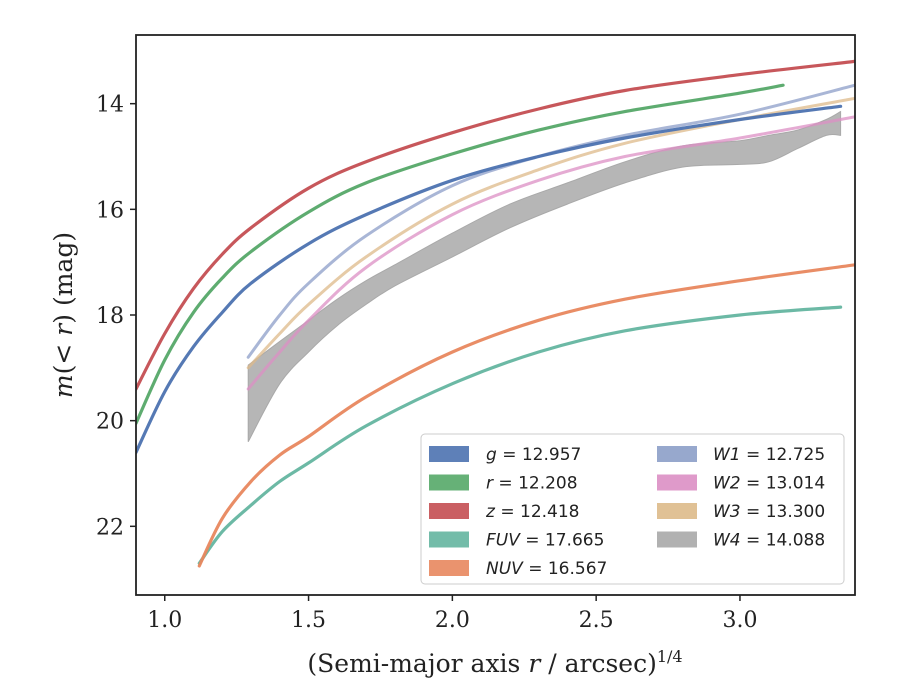 This screenshot has width=900, height=700. Describe the element at coordinates (769, 455) in the screenshot. I see `legend-label-w1: W1 = 12.725` at that location.